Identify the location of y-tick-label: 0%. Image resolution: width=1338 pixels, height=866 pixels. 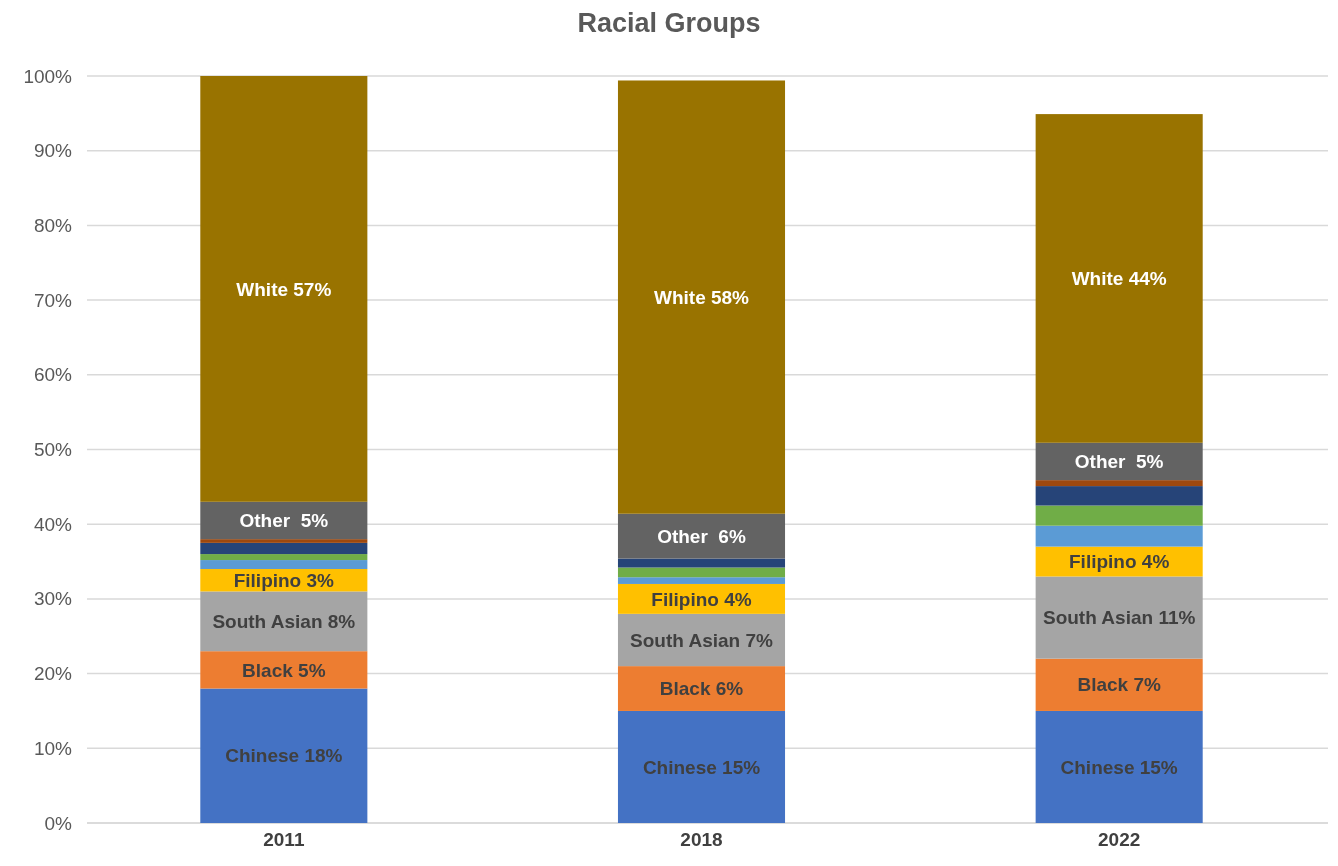
(58, 823).